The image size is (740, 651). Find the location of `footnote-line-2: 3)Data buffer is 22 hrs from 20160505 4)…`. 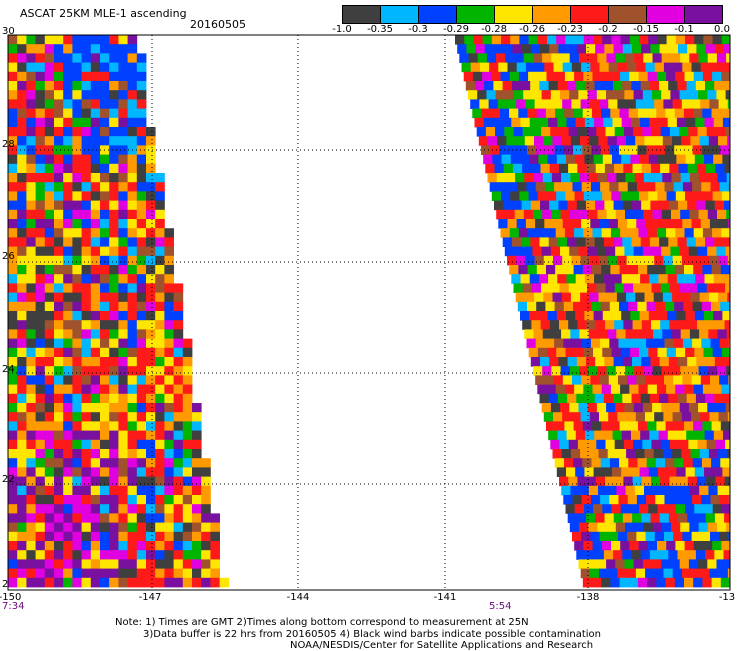

footnote-line-2: 3)Data buffer is 22 hrs from 20160505 4)… is located at coordinates (372, 634).